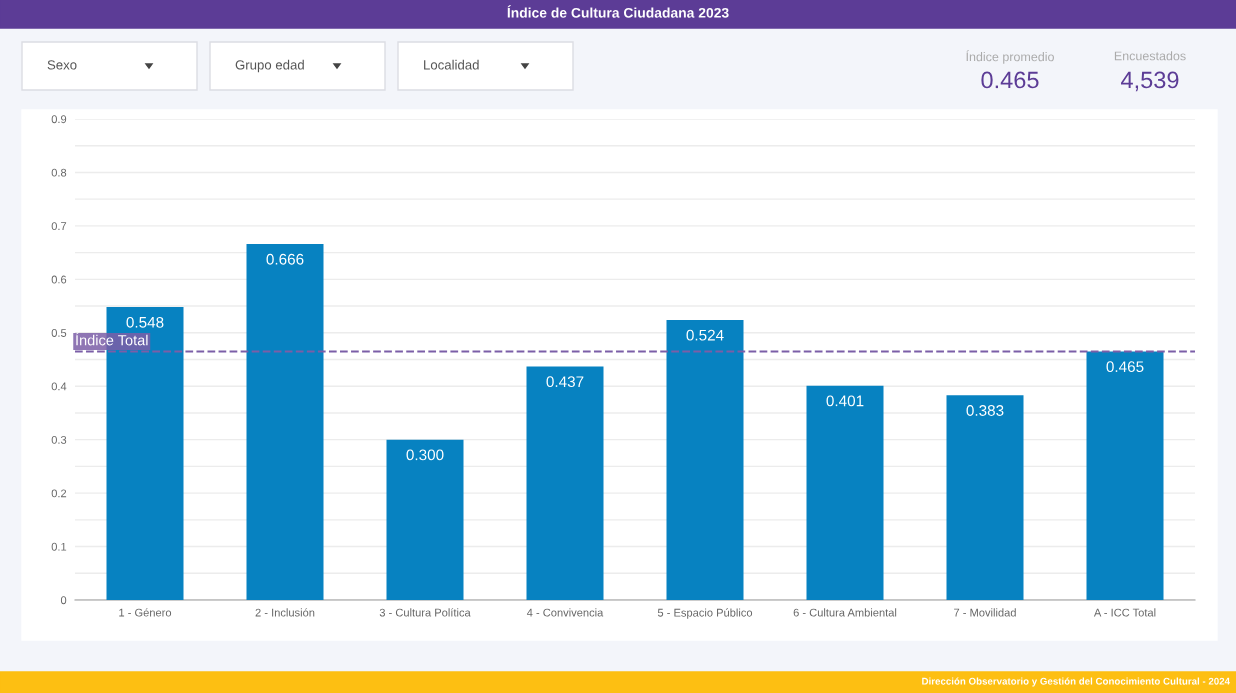 This screenshot has height=693, width=1236. I want to click on y-tick-label: 0.7, so click(59, 226).